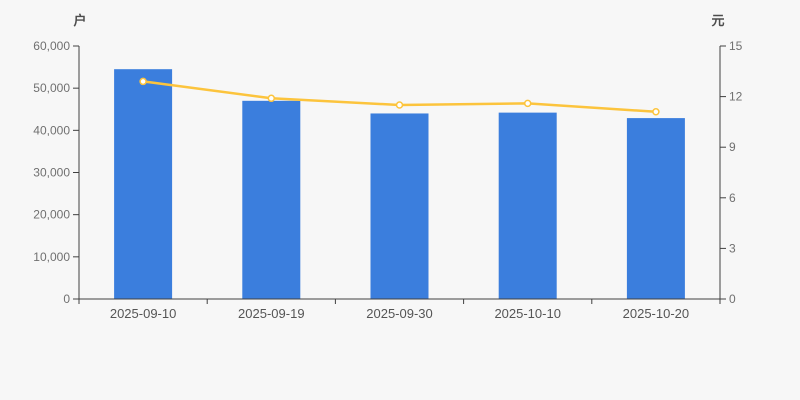 The height and width of the screenshot is (400, 800). Describe the element at coordinates (51, 215) in the screenshot. I see `y-axis-left-tick-label: 20,000` at that location.